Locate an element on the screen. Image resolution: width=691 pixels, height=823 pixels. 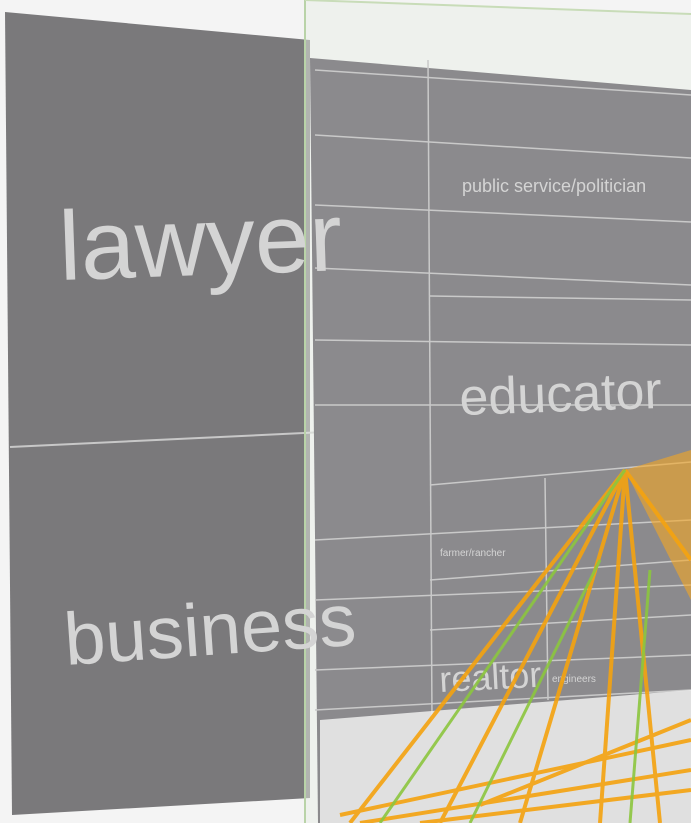
label: engineers is located at coordinates (574, 679).